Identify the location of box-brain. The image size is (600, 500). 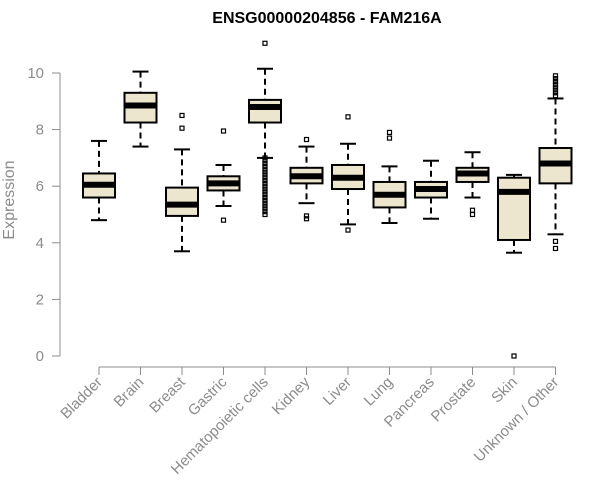
(140, 109).